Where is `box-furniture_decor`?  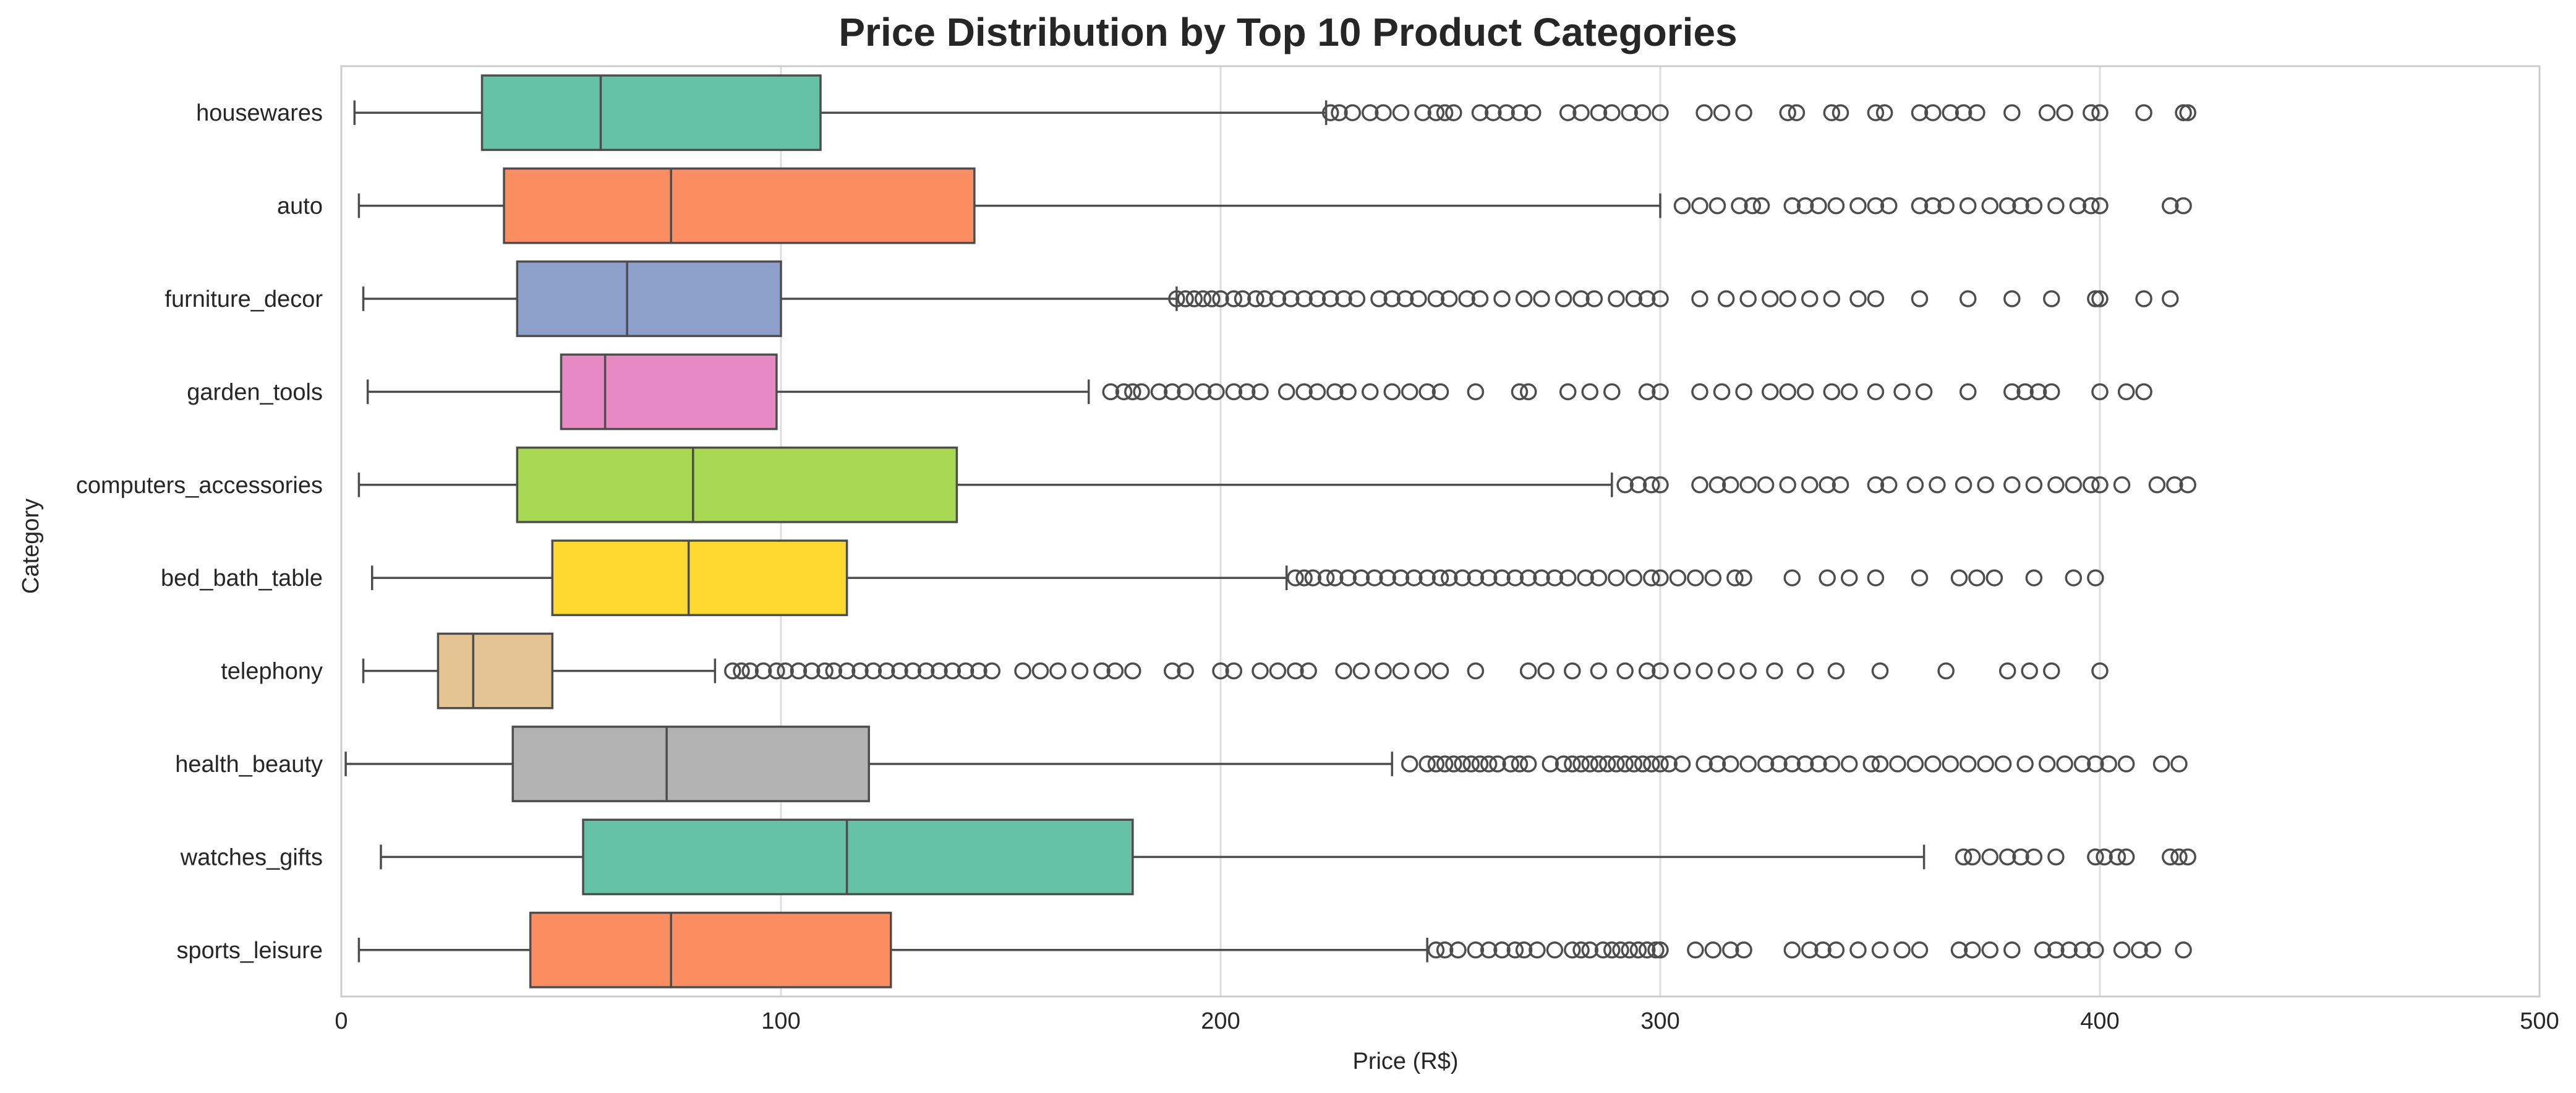 box-furniture_decor is located at coordinates (1270, 298).